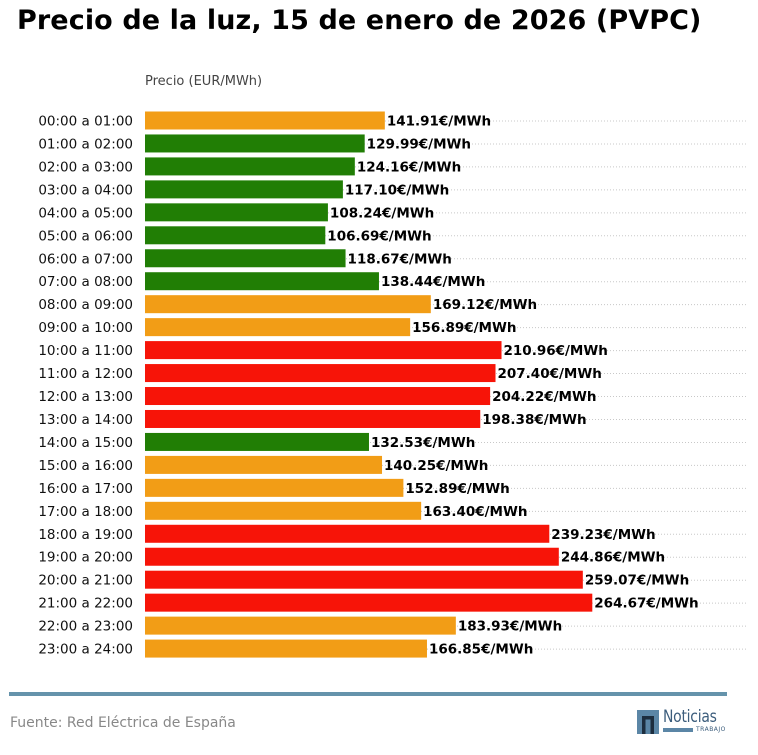  I want to click on category-label: 21:00 a 22:00, so click(85, 604).